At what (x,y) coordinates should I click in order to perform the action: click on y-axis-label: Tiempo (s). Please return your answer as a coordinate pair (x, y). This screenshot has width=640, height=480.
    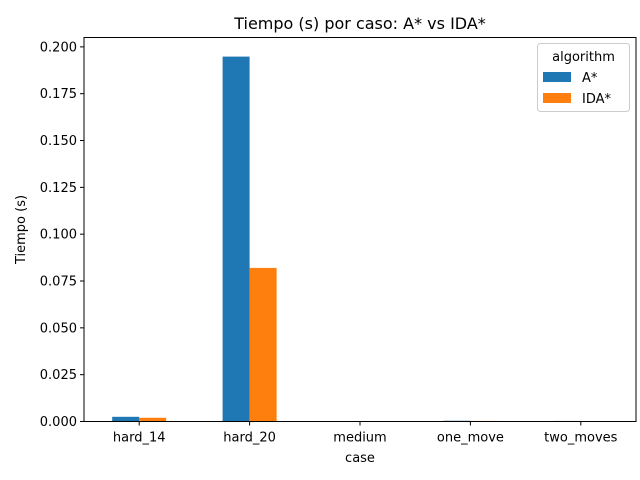
    Looking at the image, I should click on (21, 230).